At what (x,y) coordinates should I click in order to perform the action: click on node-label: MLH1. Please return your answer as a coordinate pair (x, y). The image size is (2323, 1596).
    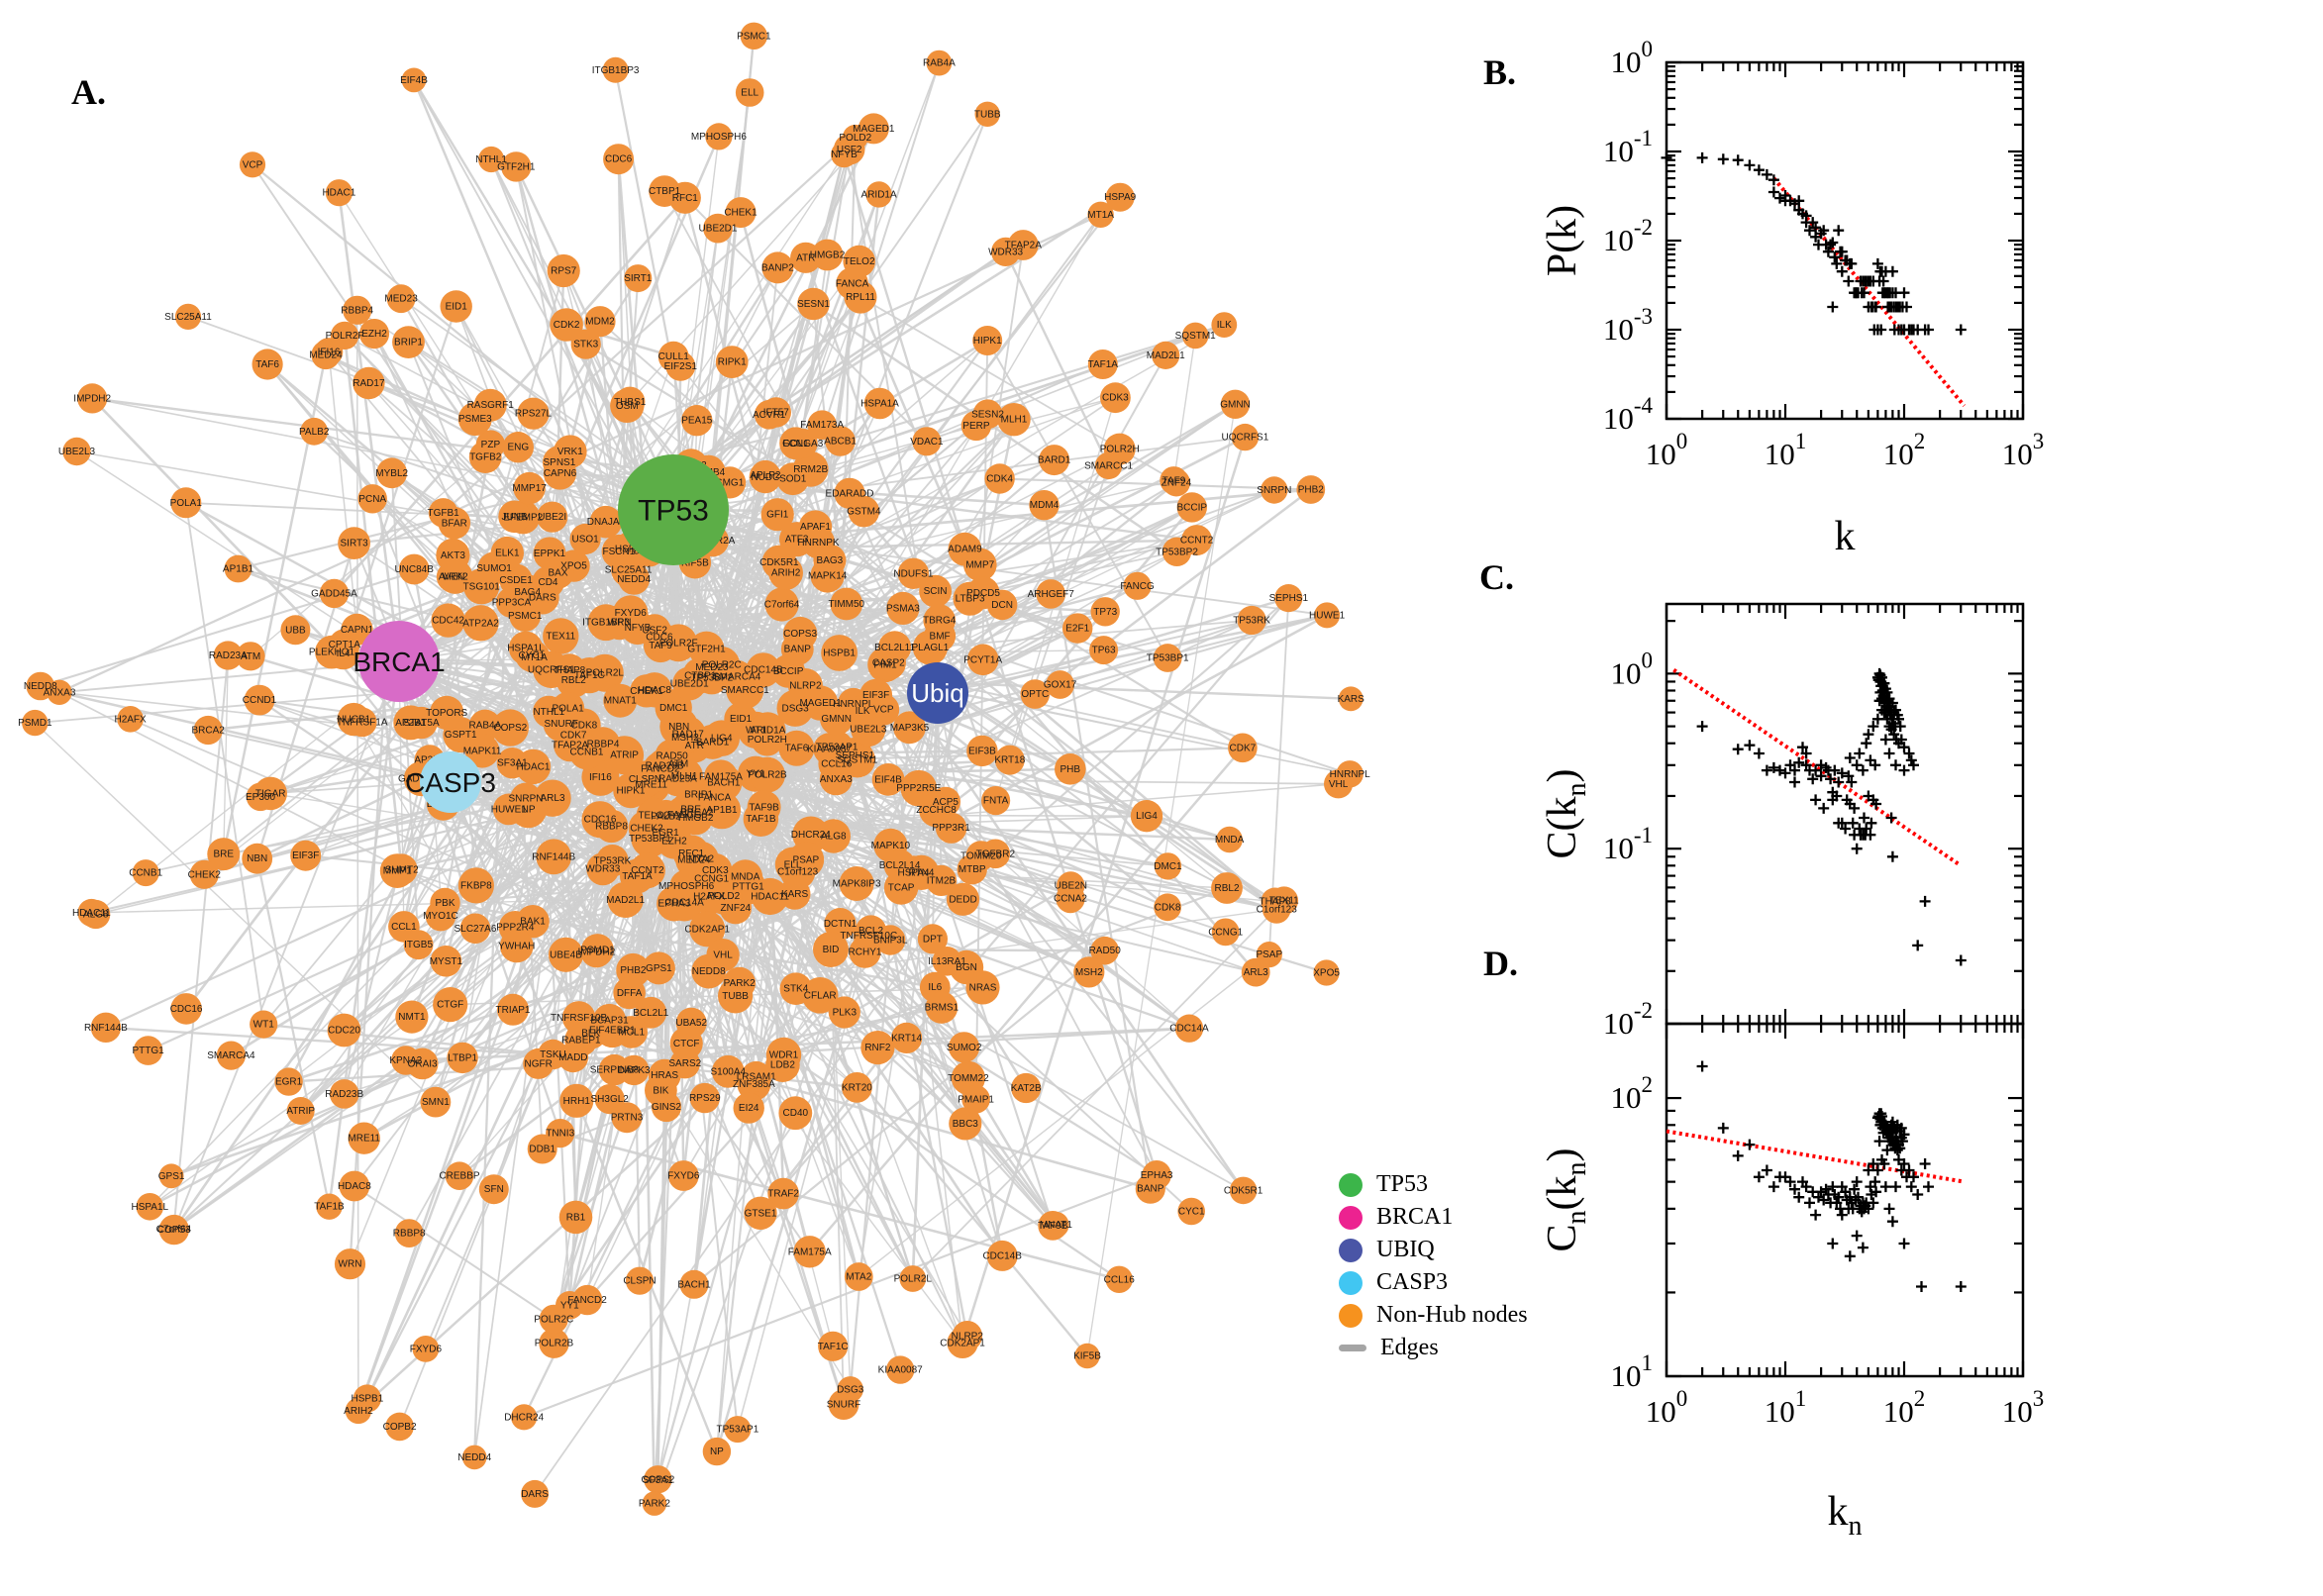
    Looking at the image, I should click on (684, 776).